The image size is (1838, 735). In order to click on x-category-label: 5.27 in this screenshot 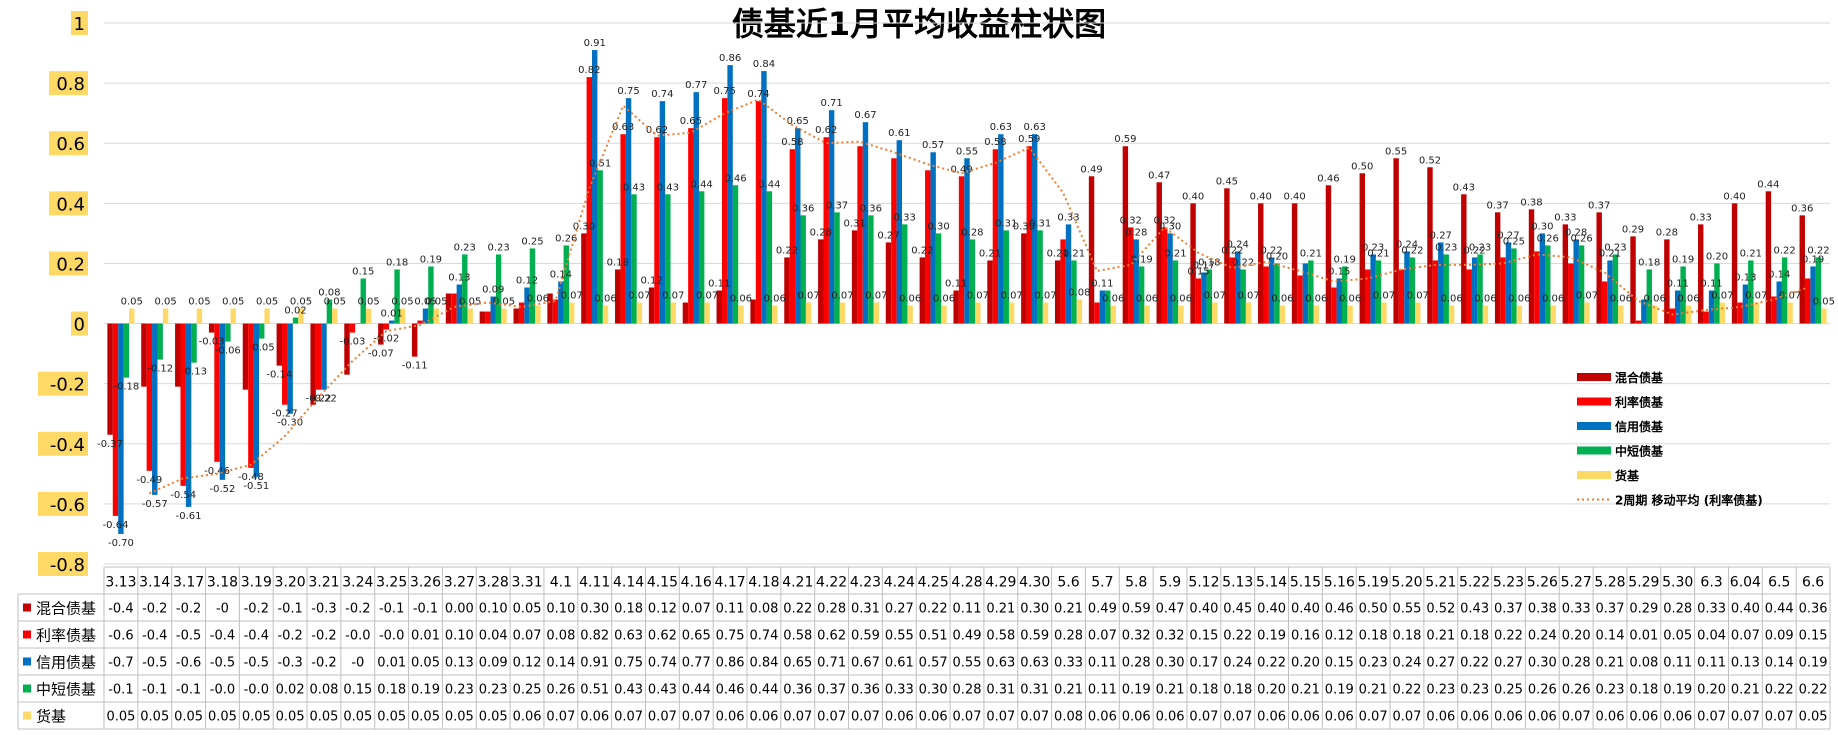, I will do `click(1576, 583)`.